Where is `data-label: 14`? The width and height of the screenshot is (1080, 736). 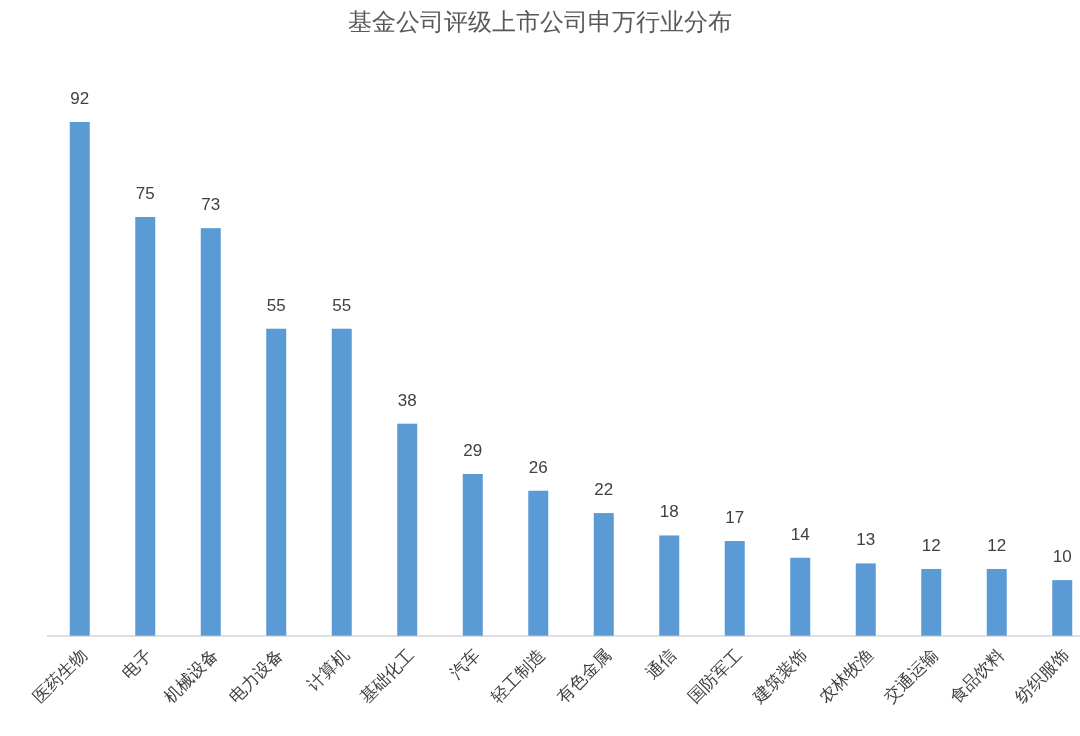
data-label: 14 is located at coordinates (800, 534).